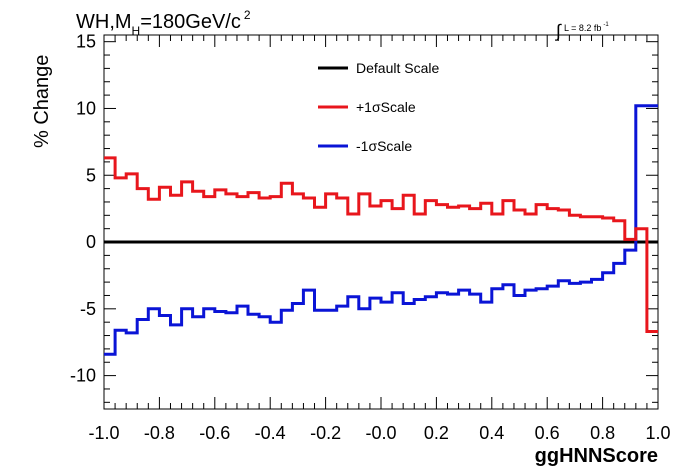  Describe the element at coordinates (581, 31) in the screenshot. I see `lumi-label: ∫ L = 8.2 fb -1` at that location.